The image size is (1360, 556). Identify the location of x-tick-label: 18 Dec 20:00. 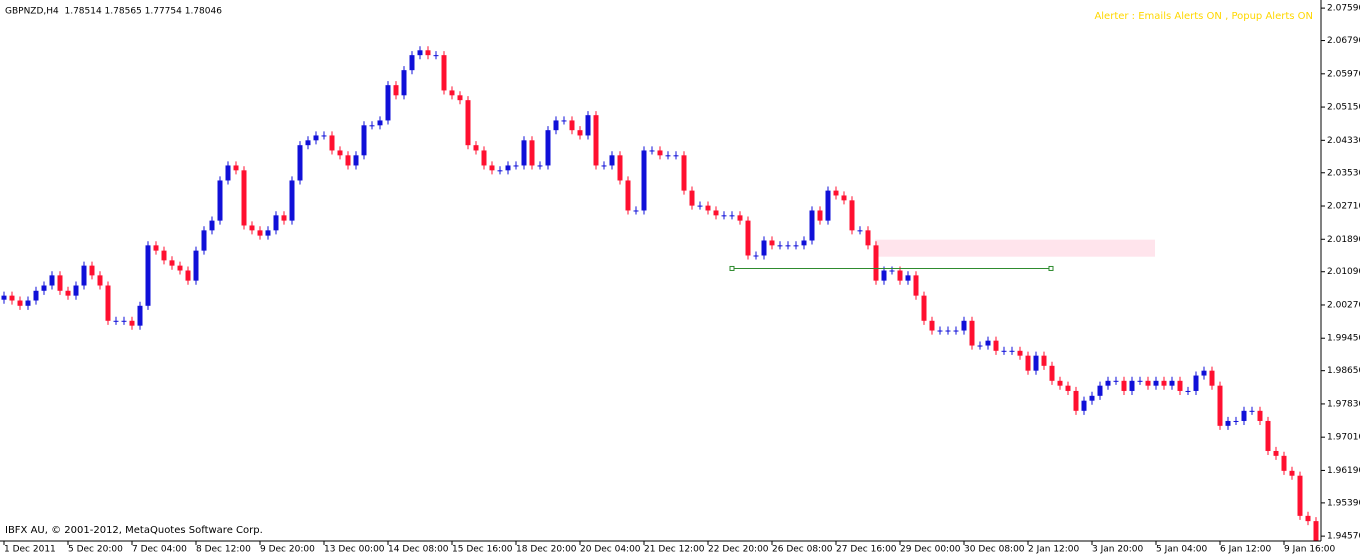
(546, 550).